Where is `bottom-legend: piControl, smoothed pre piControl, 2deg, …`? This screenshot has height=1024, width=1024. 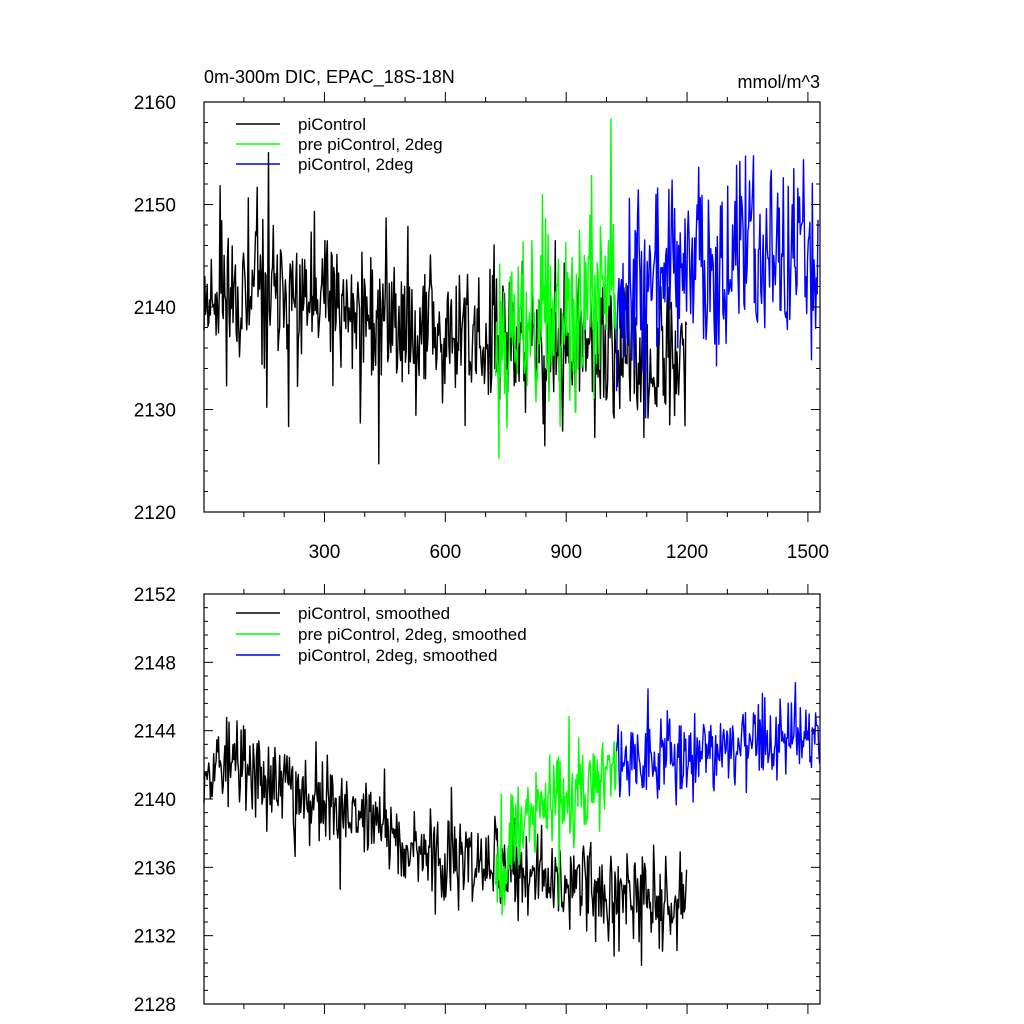
bottom-legend: piControl, smoothed pre piControl, 2deg, … is located at coordinates (381, 634).